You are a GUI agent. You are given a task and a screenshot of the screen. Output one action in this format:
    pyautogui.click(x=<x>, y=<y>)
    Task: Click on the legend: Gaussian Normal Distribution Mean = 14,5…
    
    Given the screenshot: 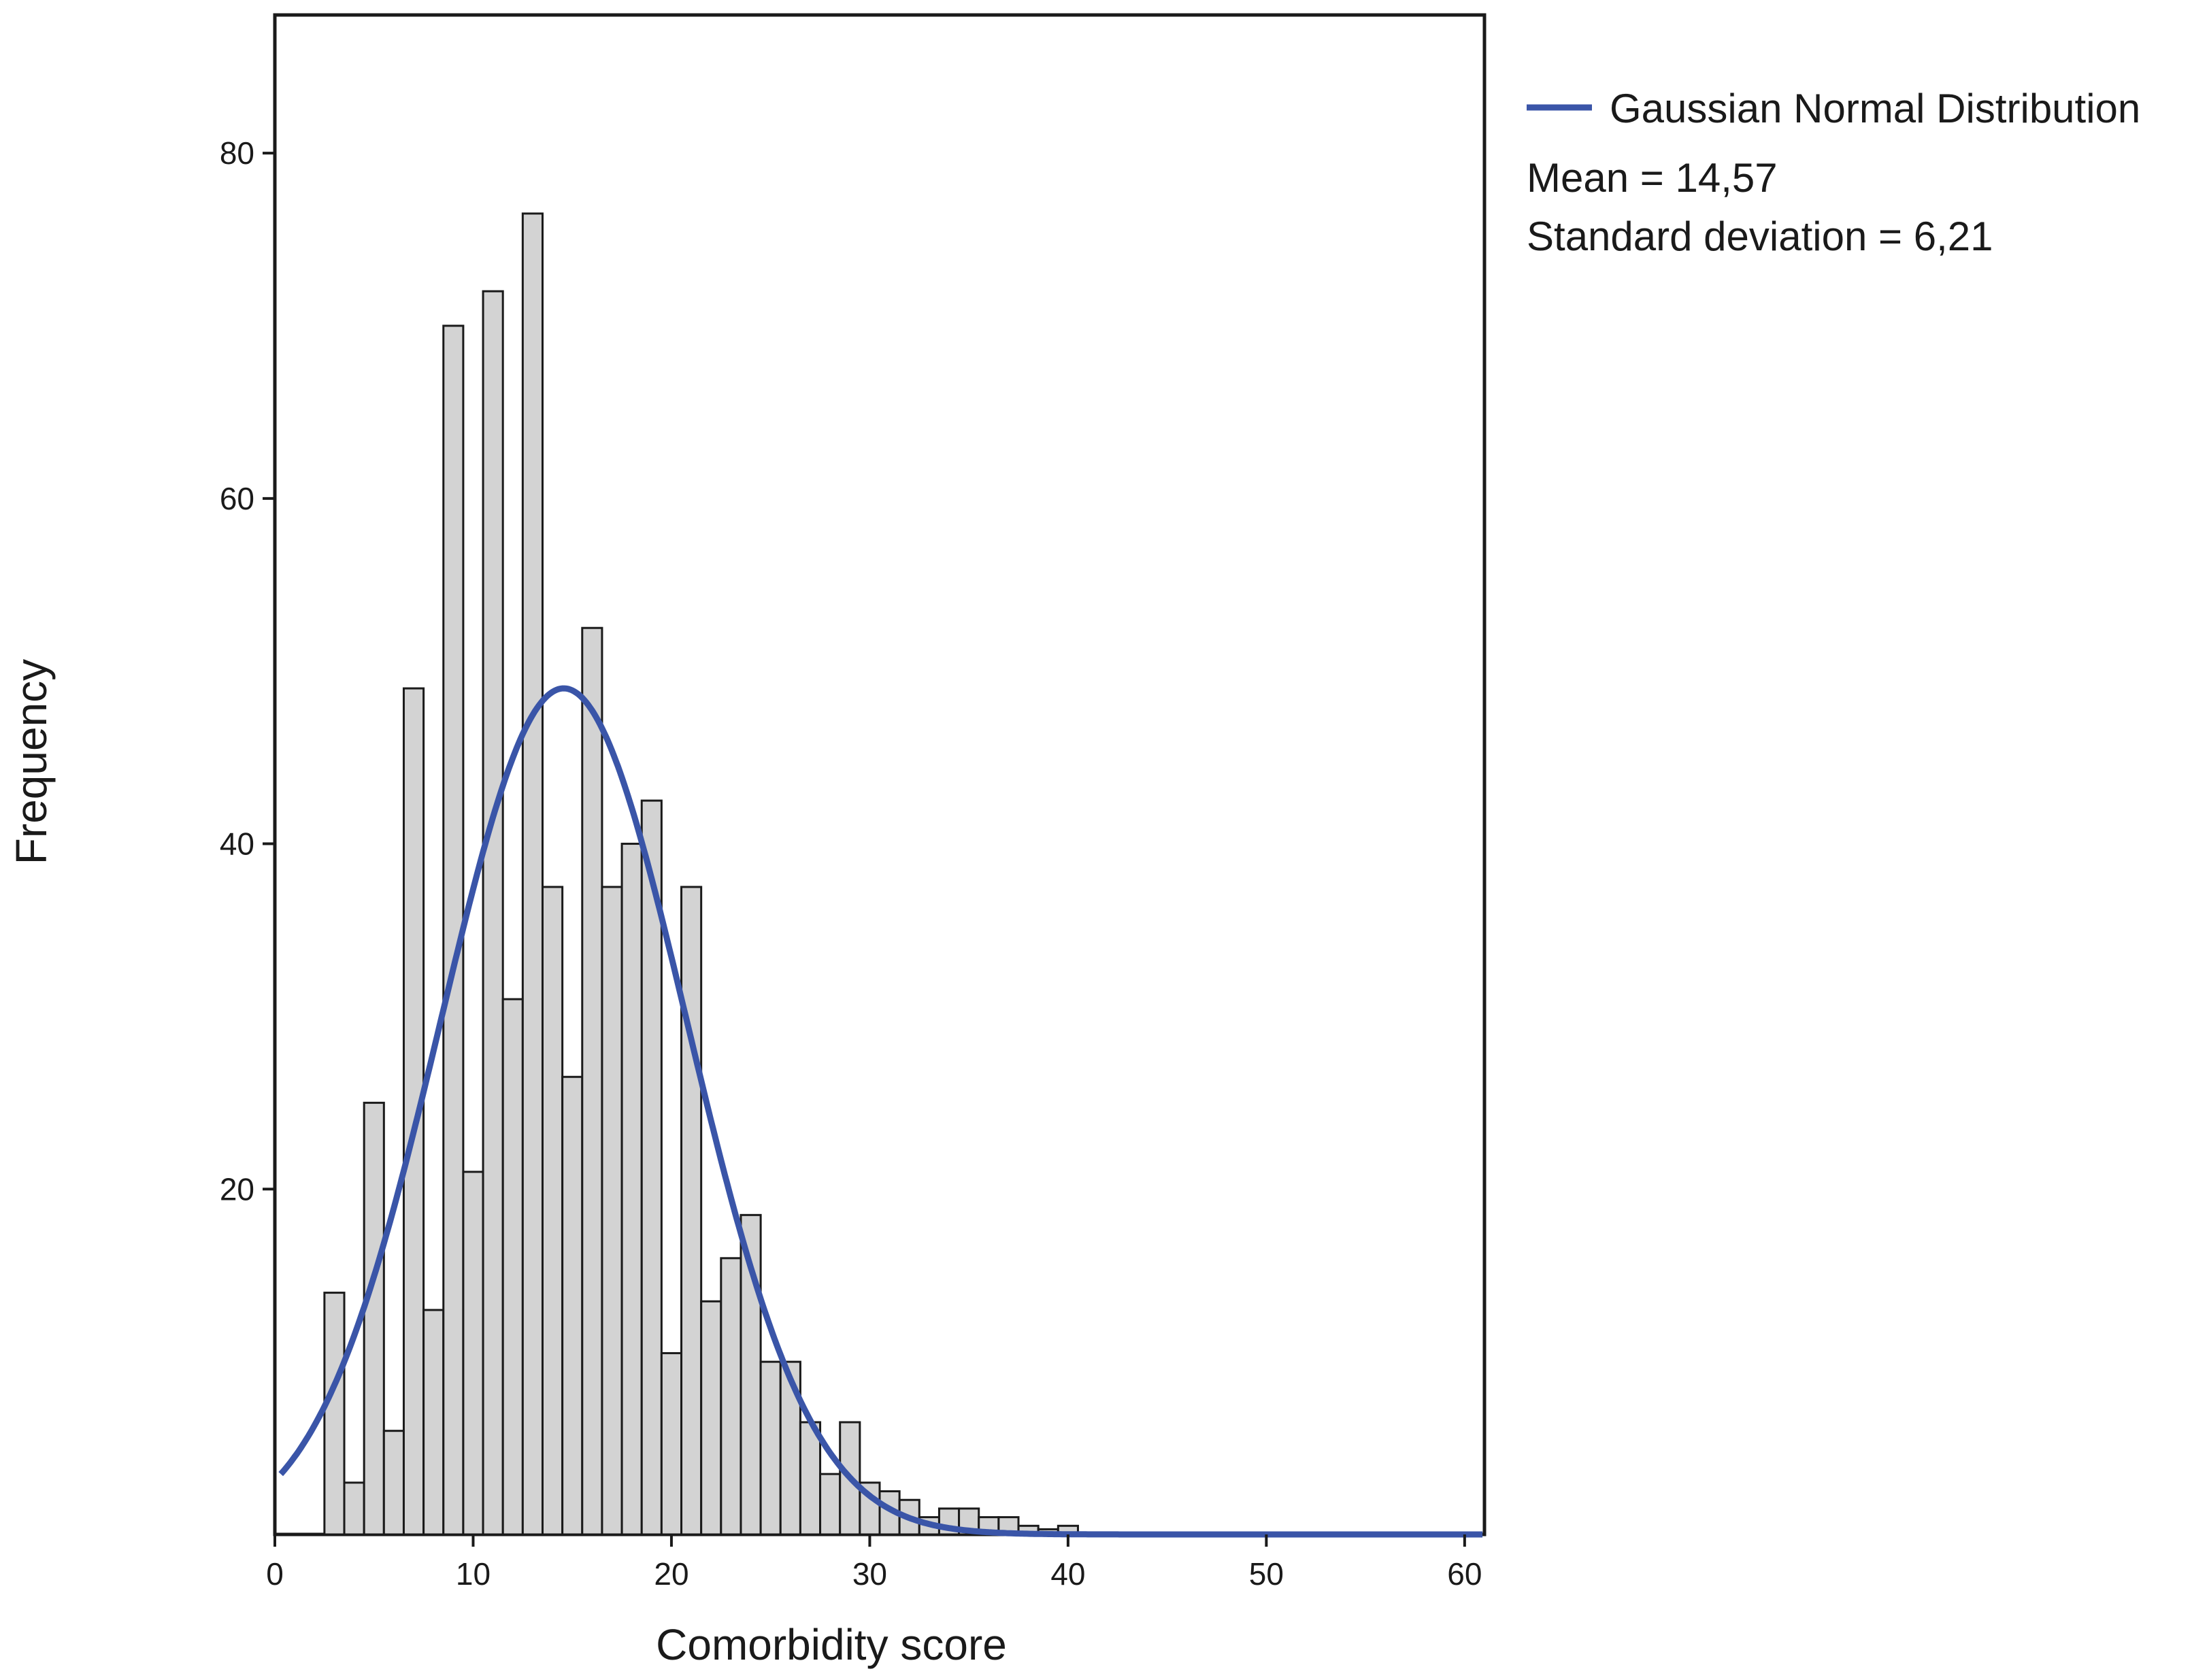 What is the action you would take?
    pyautogui.click(x=1833, y=172)
    